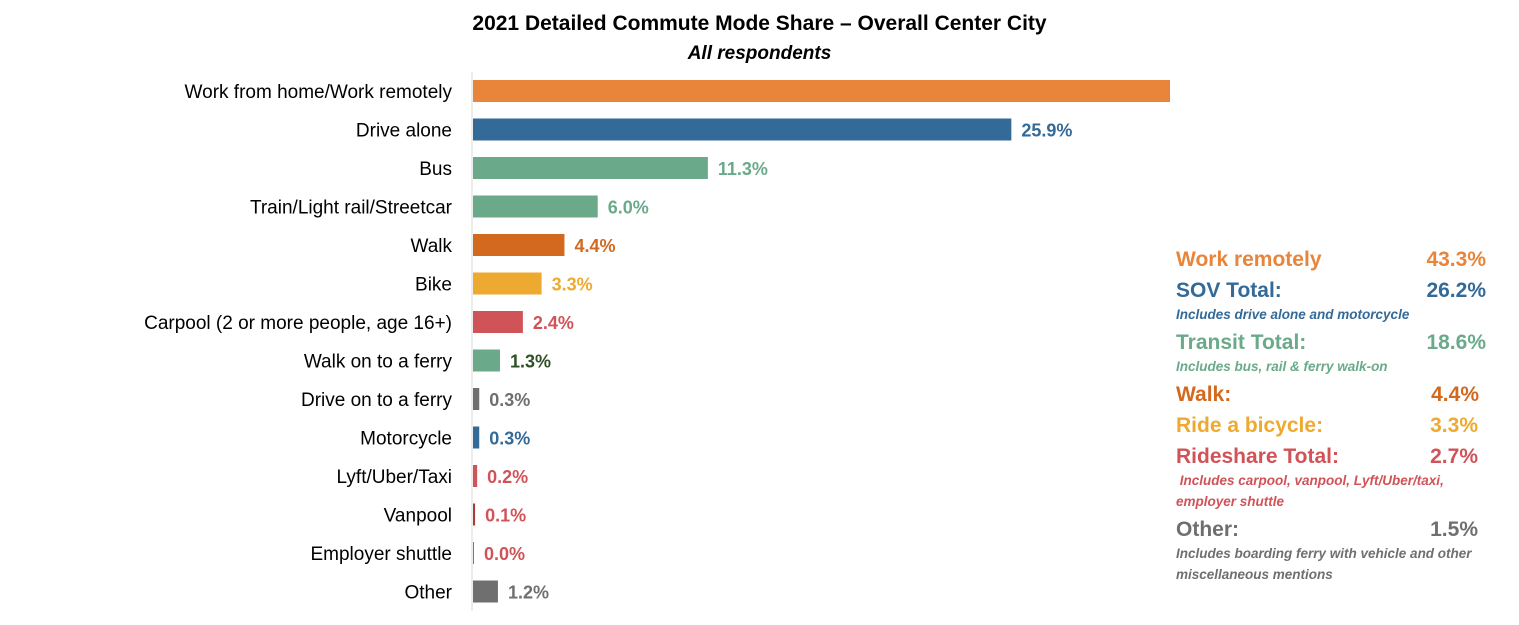  I want to click on category-label: Walk on to a ferry, so click(378, 362).